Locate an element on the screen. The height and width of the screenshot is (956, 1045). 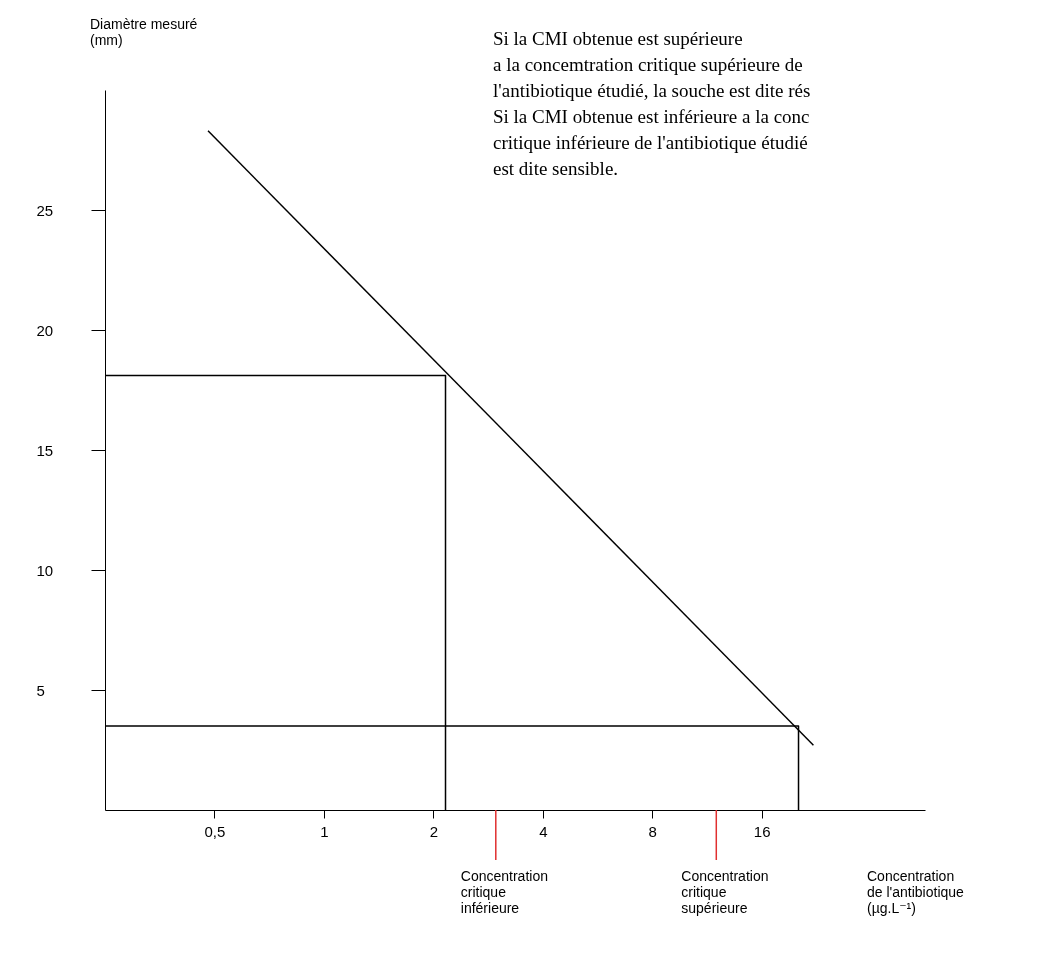
ref-line-label: Concentration critique supérieure is located at coordinates (725, 892).